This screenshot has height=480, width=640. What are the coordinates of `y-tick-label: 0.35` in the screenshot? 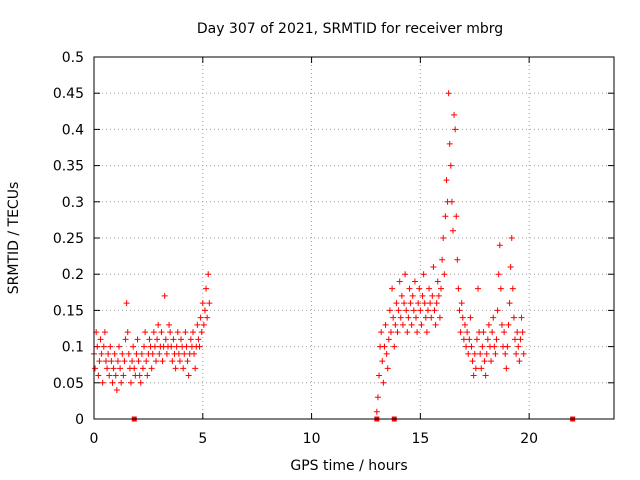 It's located at (68, 167).